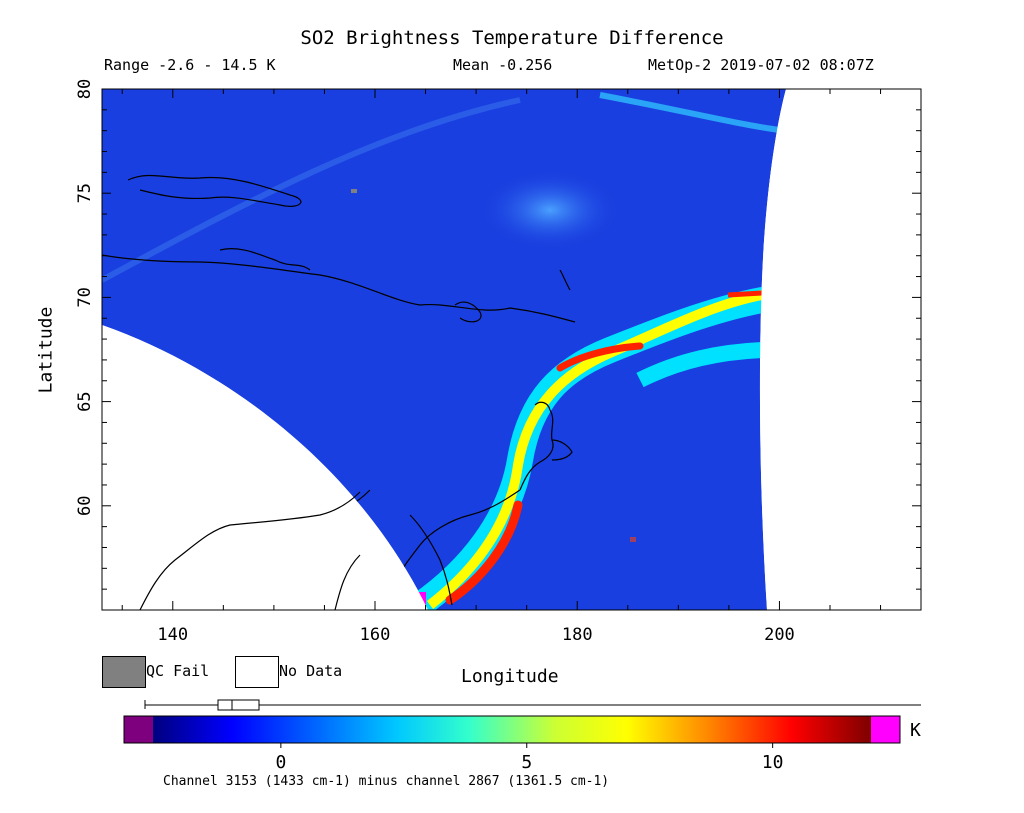 The width and height of the screenshot is (1024, 813). Describe the element at coordinates (503, 65) in the screenshot. I see `mean-label: Mean -0.256` at that location.